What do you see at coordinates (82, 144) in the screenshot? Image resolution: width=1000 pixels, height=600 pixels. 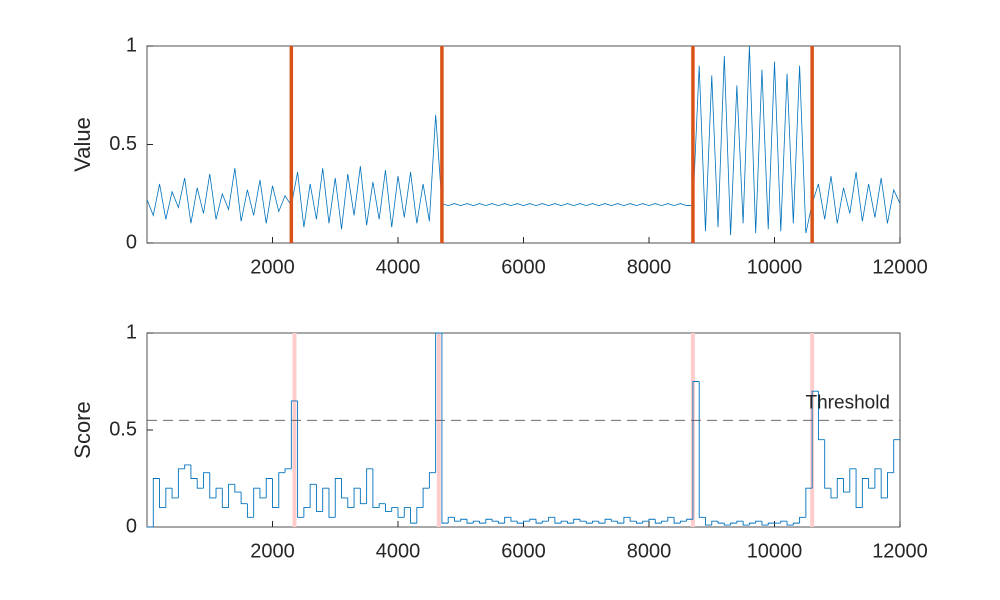 I see `y-axis-label: Value` at bounding box center [82, 144].